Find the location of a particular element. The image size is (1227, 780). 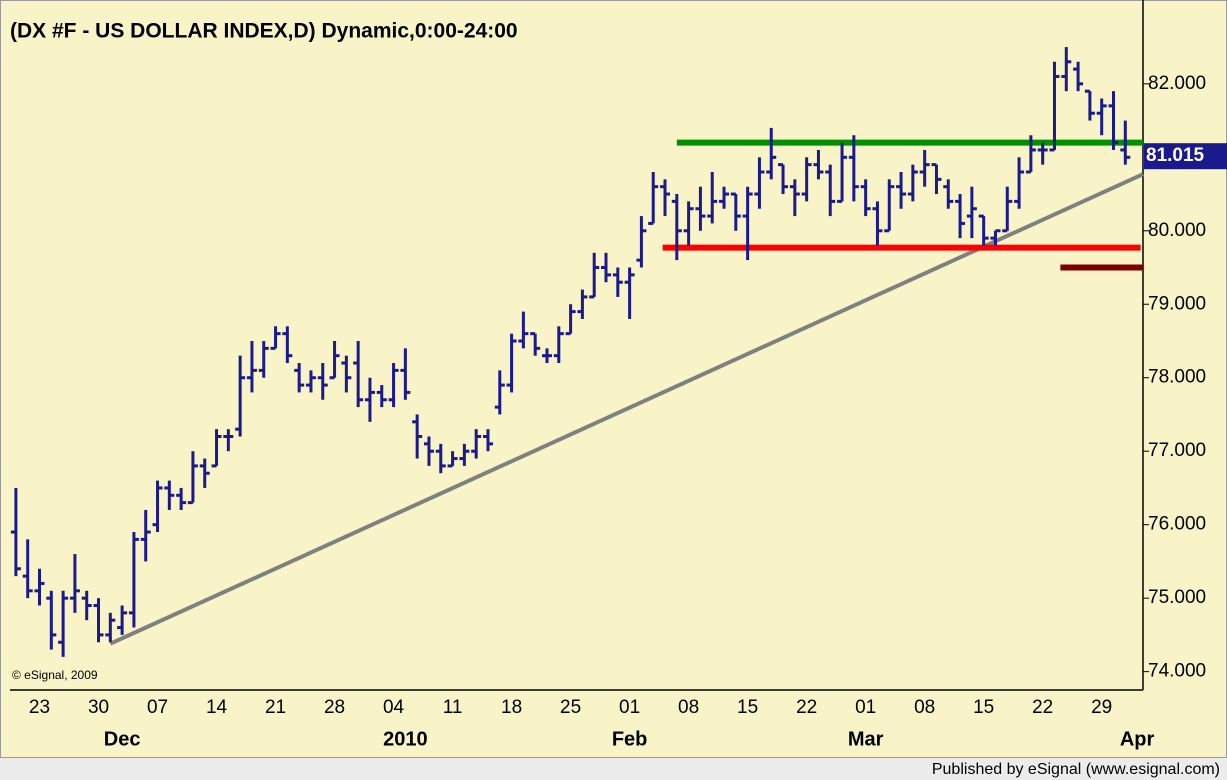

y-tick-label: 75.000 is located at coordinates (1177, 597).